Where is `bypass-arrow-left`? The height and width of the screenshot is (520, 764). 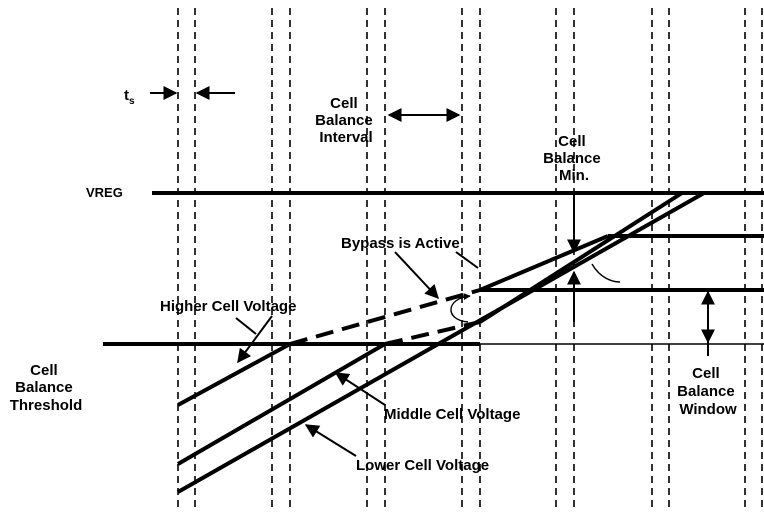
bypass-arrow-left is located at coordinates (416, 275).